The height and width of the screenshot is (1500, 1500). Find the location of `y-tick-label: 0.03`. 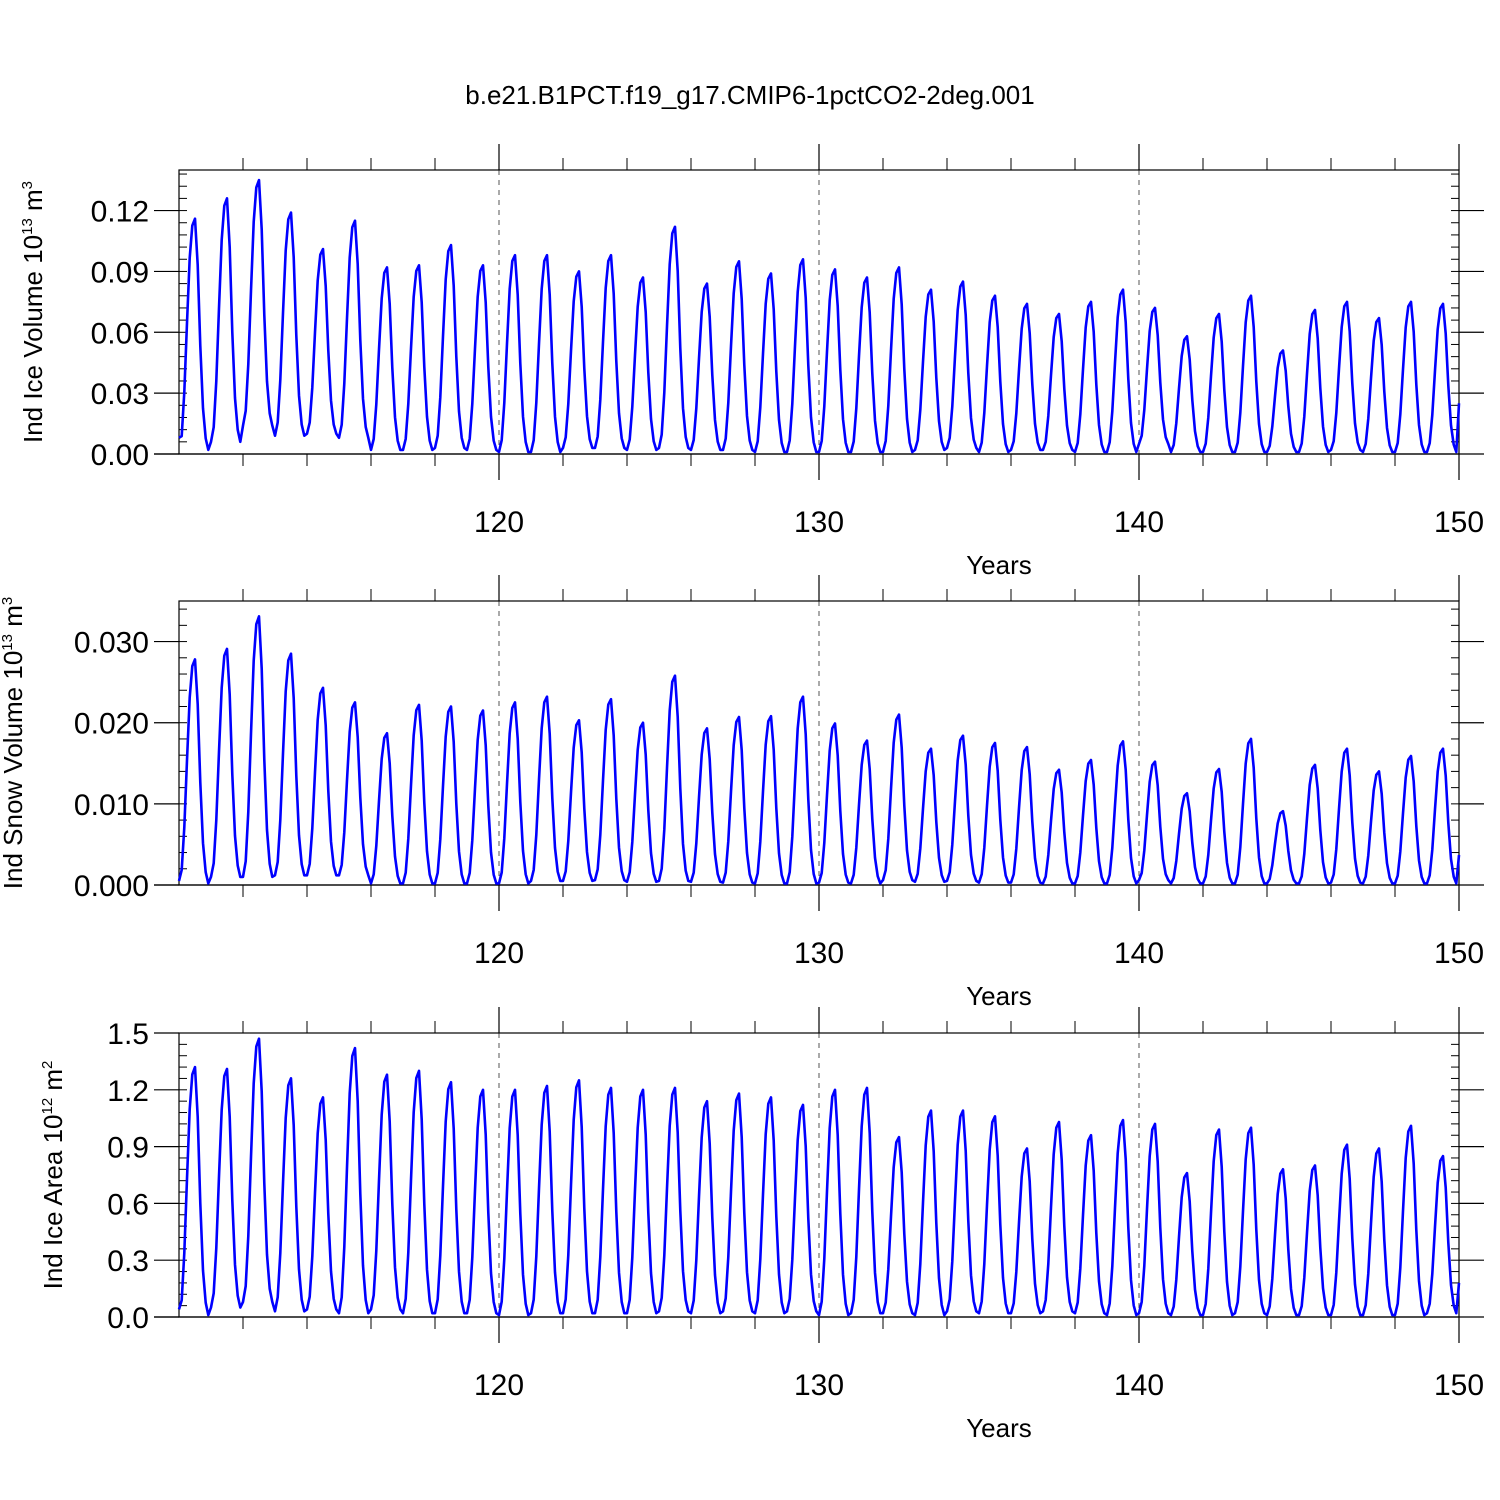

y-tick-label: 0.03 is located at coordinates (120, 394).